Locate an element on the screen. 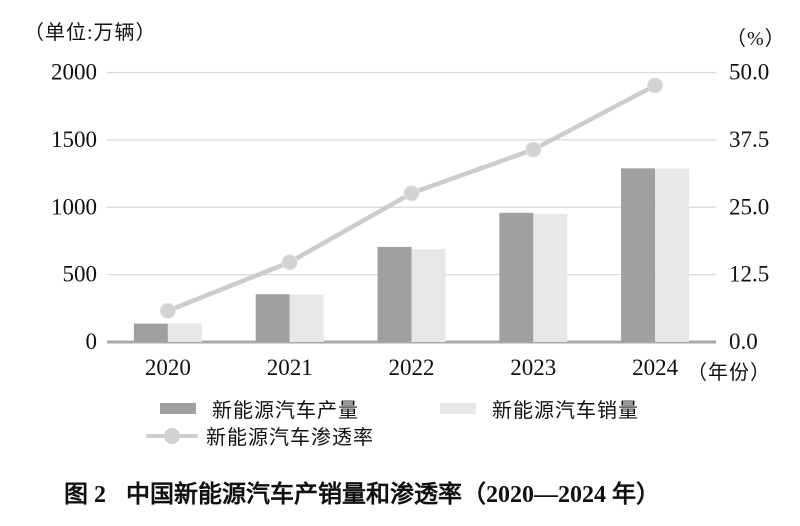 The width and height of the screenshot is (800, 526). figure-caption-title: 中国新能源汽车产销量和渗透率（2020—2024 年） is located at coordinates (393, 495).